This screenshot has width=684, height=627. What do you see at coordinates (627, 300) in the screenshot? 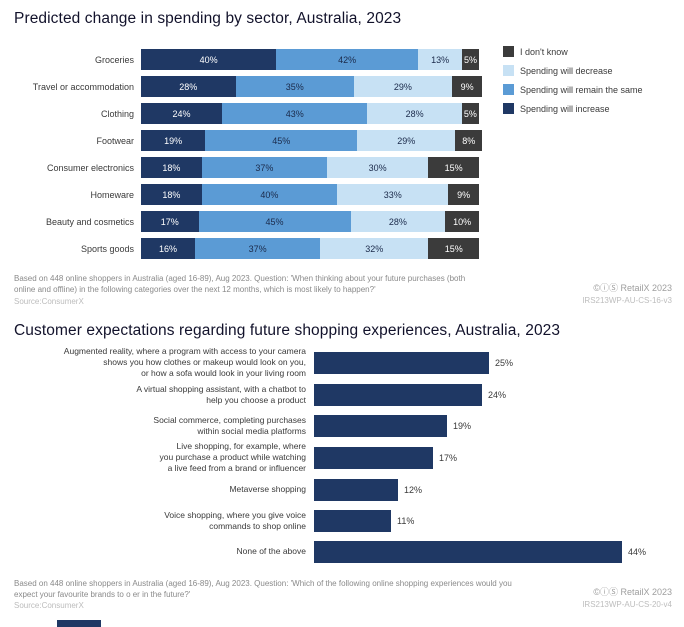
I see `chart1-code: IRS213WP-AU-CS-16-v3` at bounding box center [627, 300].